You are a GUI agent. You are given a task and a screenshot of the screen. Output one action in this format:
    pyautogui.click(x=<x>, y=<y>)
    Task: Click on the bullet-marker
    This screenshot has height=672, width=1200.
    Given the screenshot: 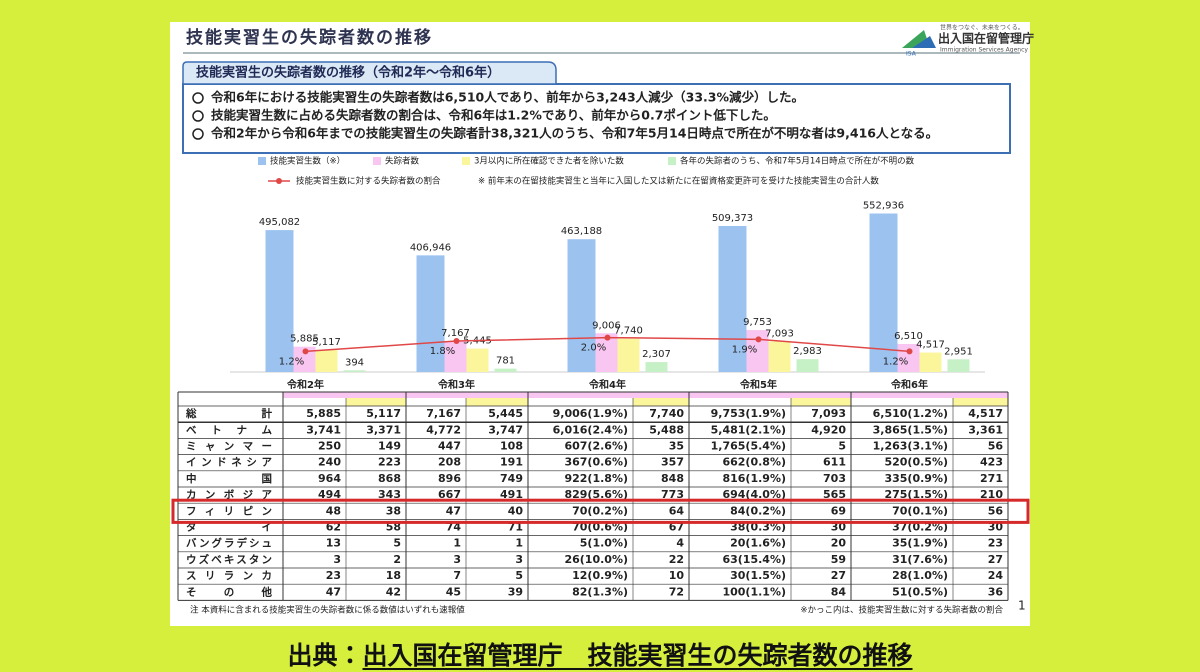 What is the action you would take?
    pyautogui.click(x=198, y=116)
    